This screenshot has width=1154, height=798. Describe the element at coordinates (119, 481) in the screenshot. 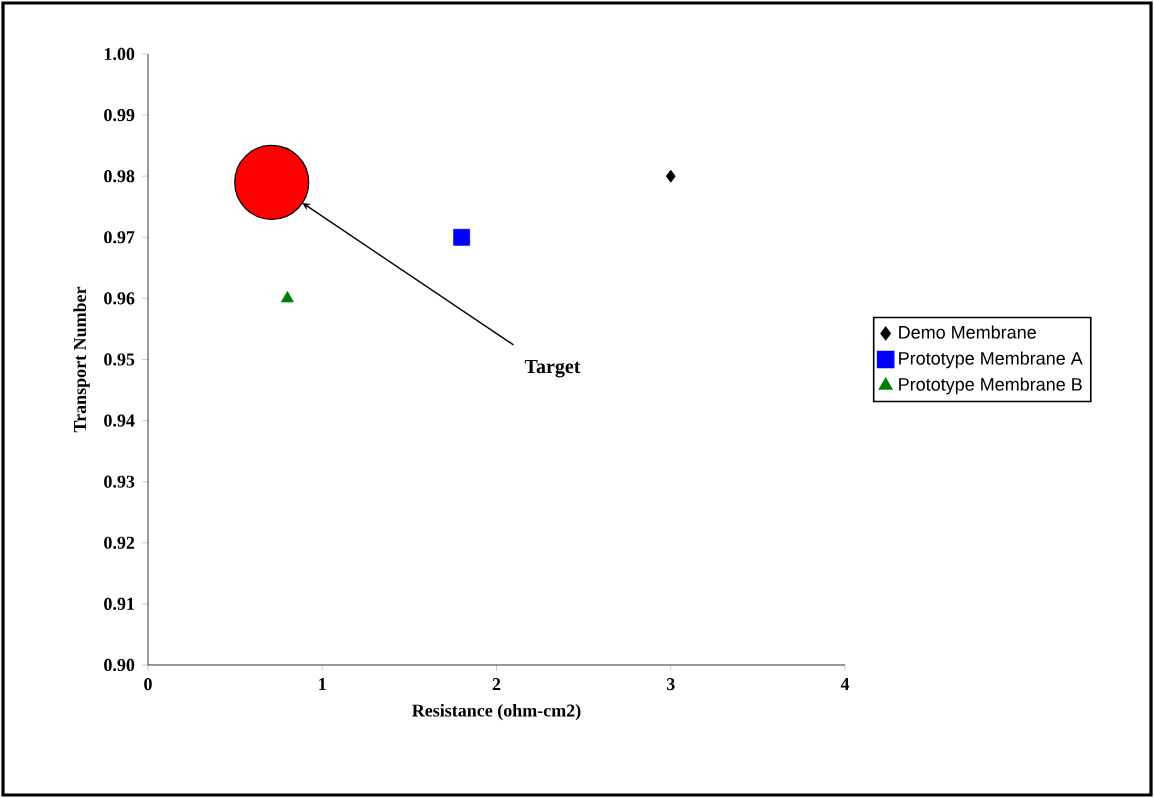

I see `y-tick-label: 0.93` at that location.